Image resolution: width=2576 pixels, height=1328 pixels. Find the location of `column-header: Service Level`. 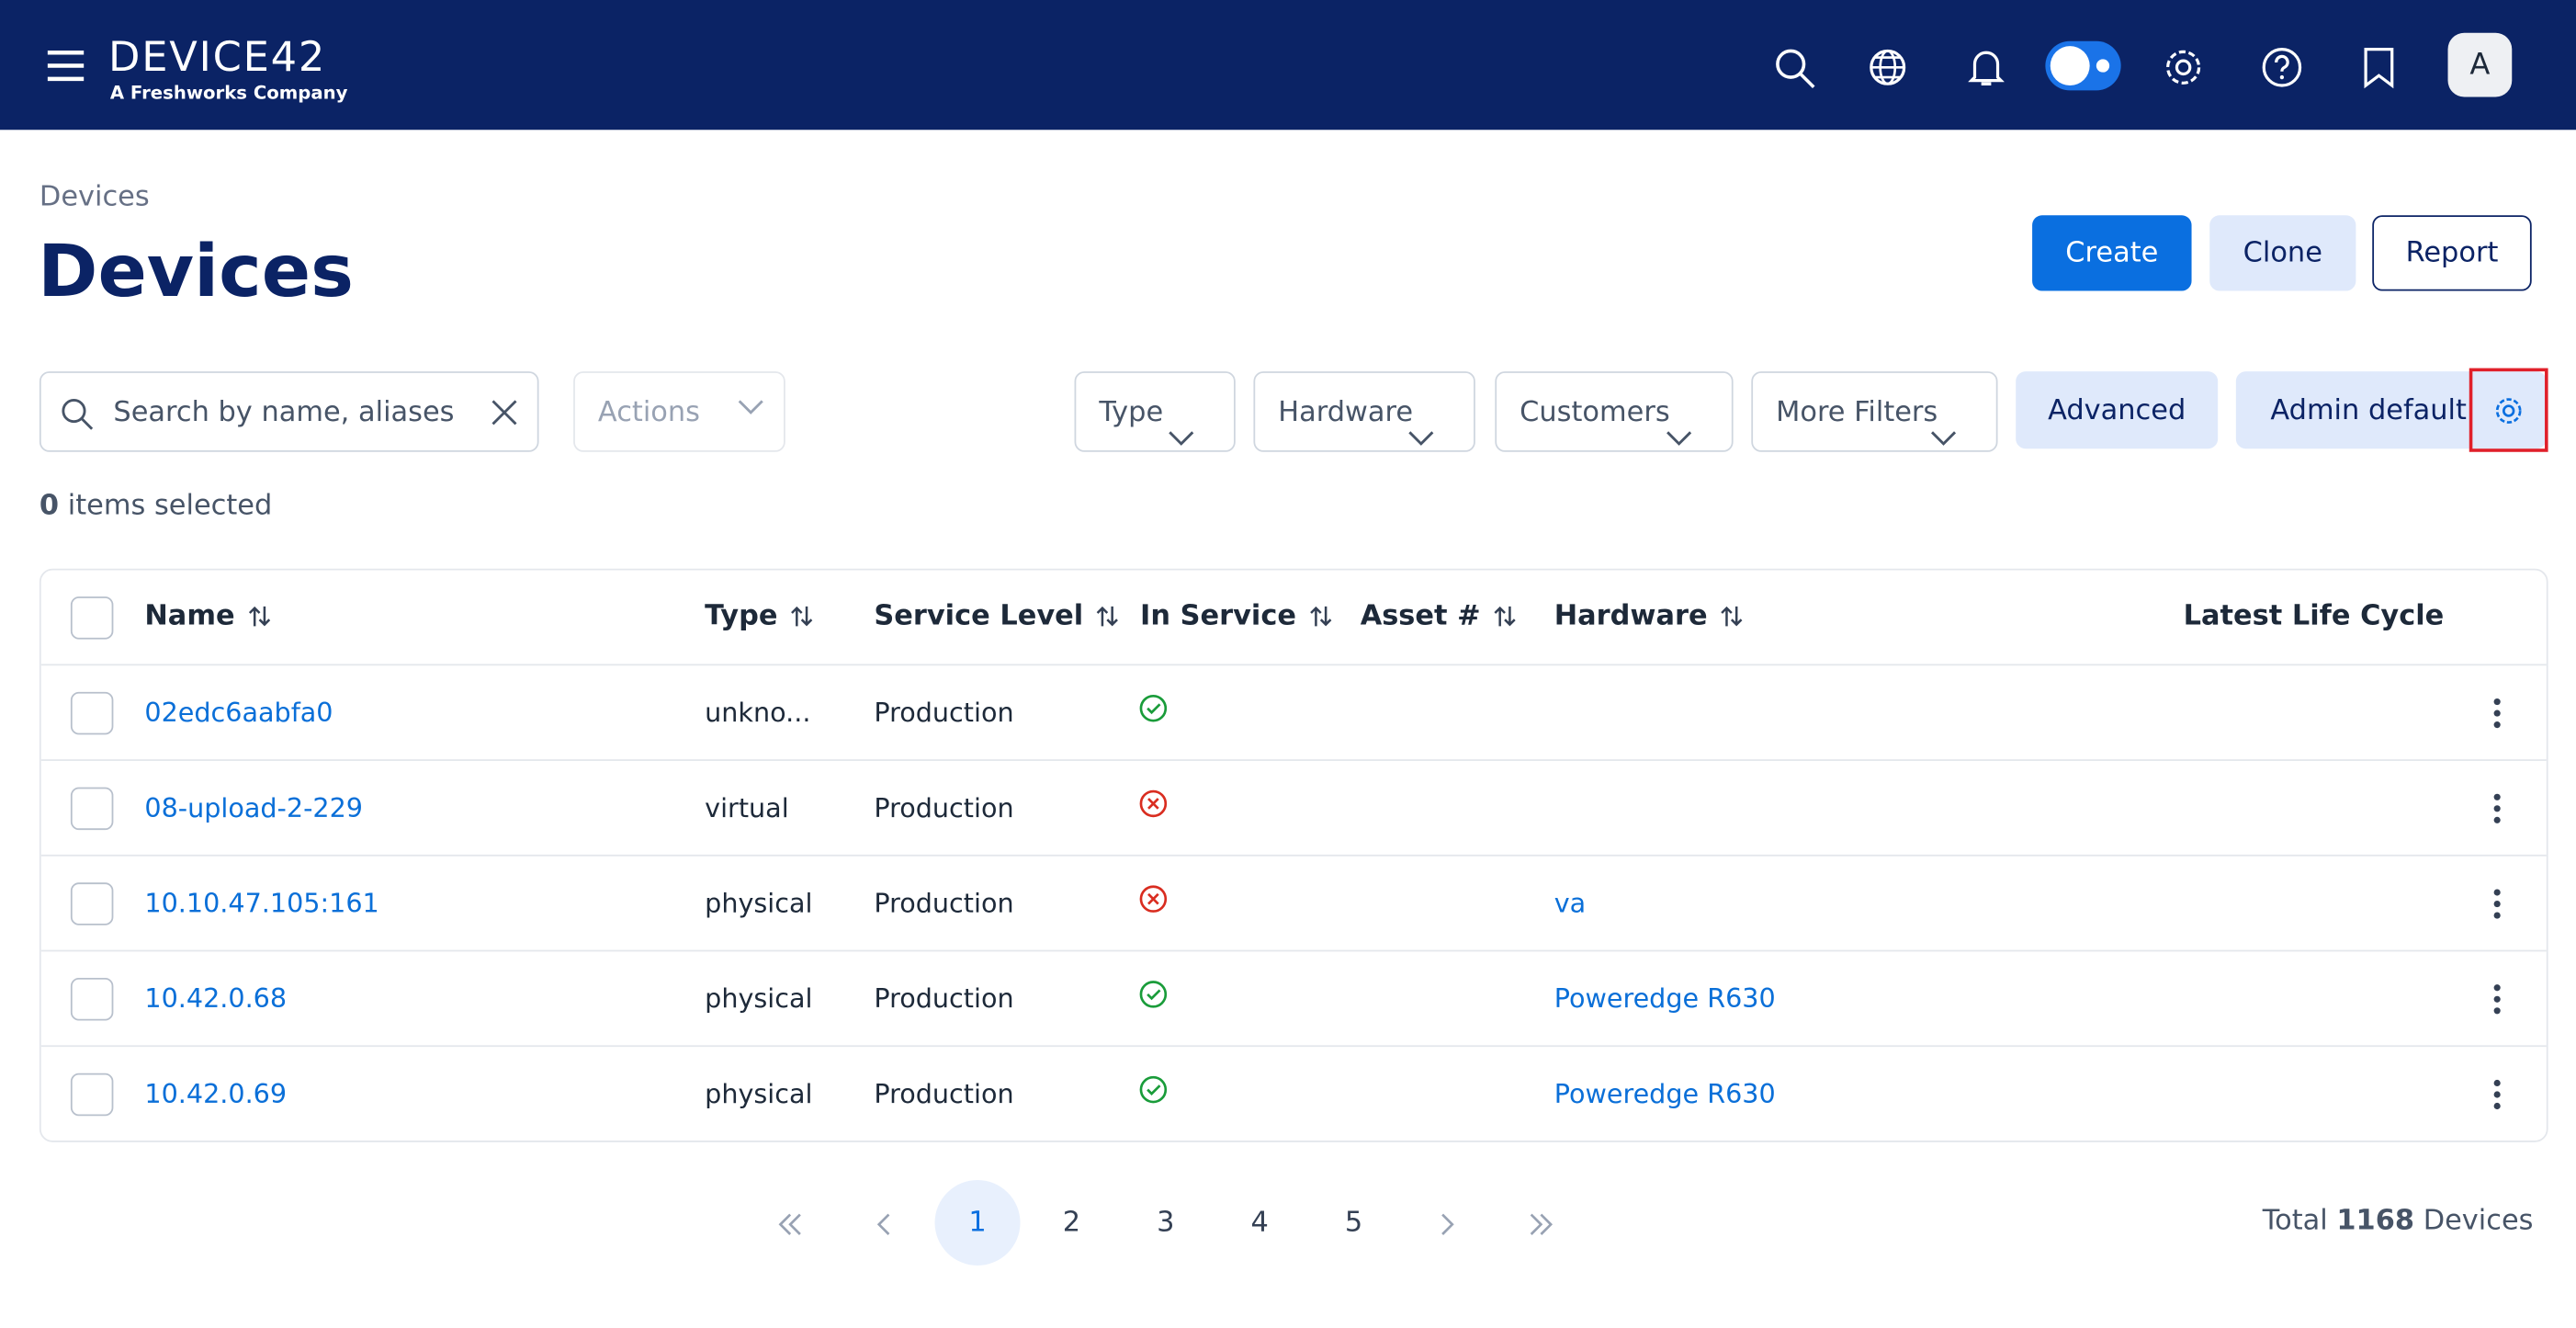

column-header: Service Level is located at coordinates (997, 616).